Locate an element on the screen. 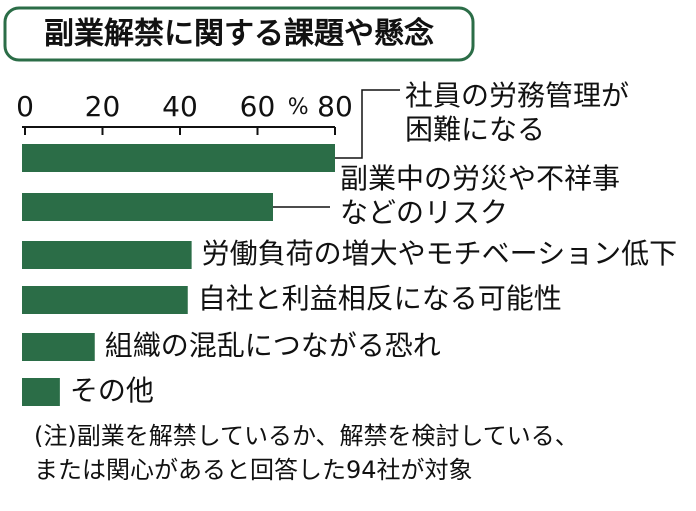  chart-title: 副業解禁に関する課題や懸念 is located at coordinates (239, 34).